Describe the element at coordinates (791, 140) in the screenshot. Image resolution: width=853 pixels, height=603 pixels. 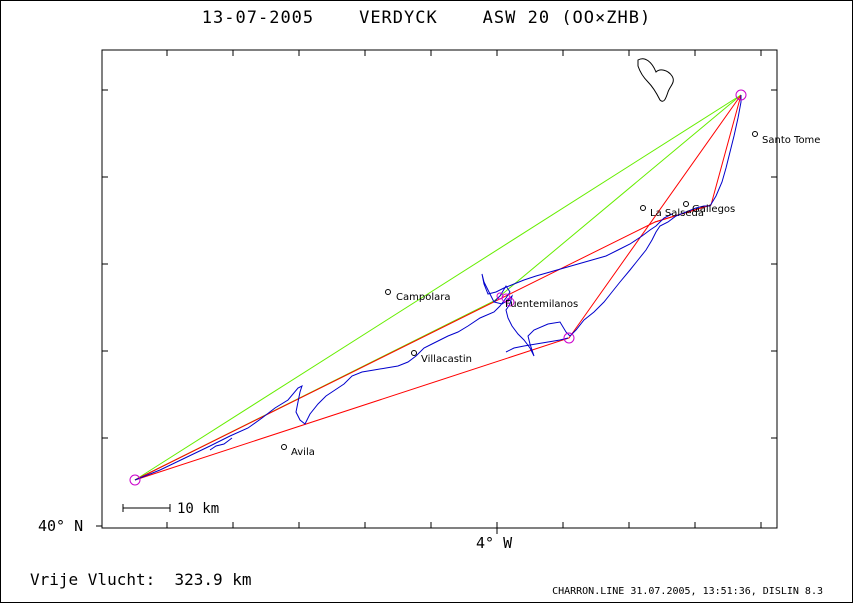
I see `santo-tome-label: Santo Tome` at that location.